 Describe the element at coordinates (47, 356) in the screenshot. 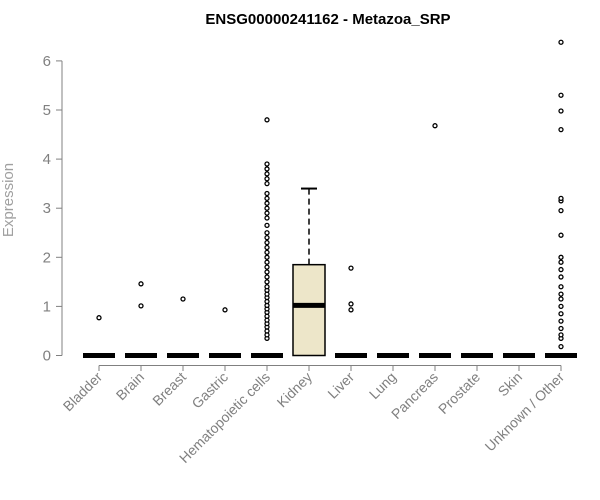

I see `y-tick-label-0: 0` at that location.